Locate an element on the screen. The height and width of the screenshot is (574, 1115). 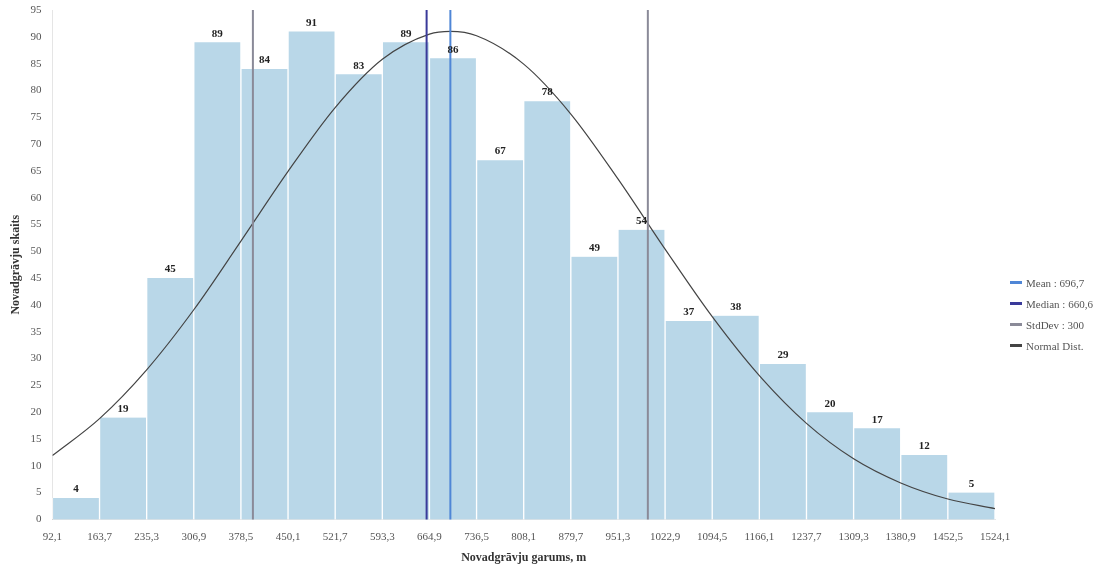
y-tick-label: 20 is located at coordinates (36, 411).